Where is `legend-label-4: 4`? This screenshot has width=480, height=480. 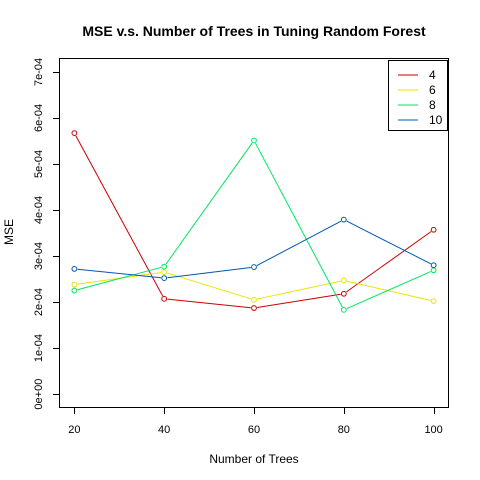
legend-label-4: 4 is located at coordinates (432, 75).